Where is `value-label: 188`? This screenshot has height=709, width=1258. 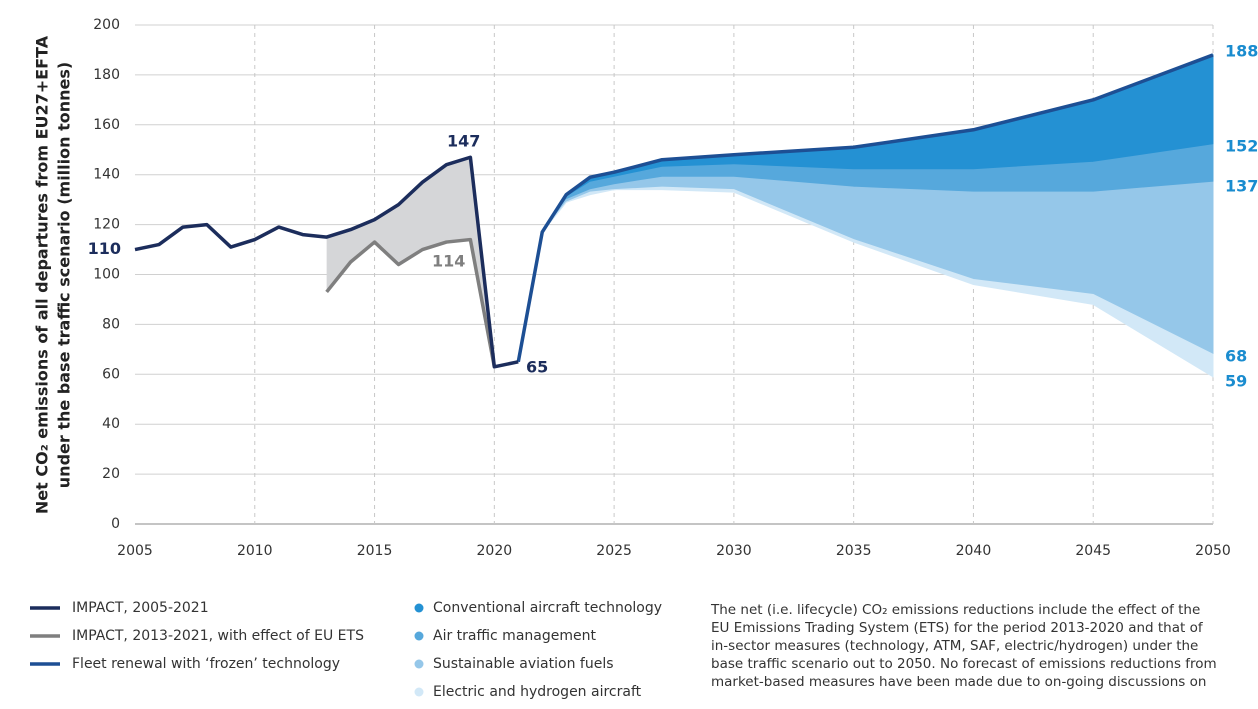
value-label: 188 is located at coordinates (1241, 51).